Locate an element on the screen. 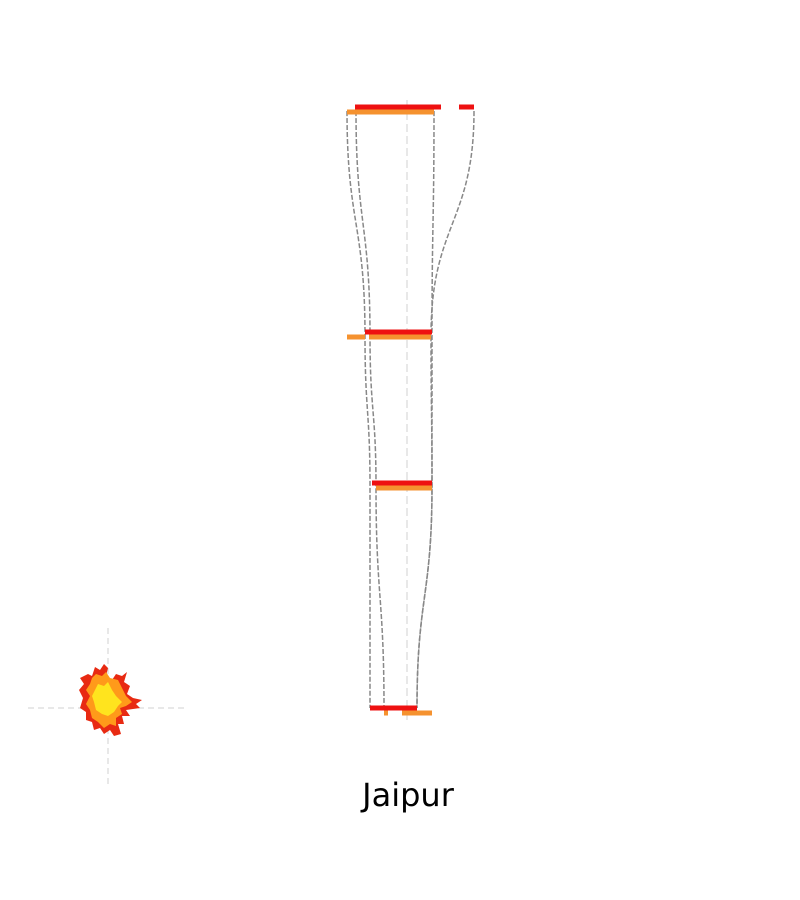 Image resolution: width=800 pixels, height=900 pixels. city-shape-inner is located at coordinates (107, 699).